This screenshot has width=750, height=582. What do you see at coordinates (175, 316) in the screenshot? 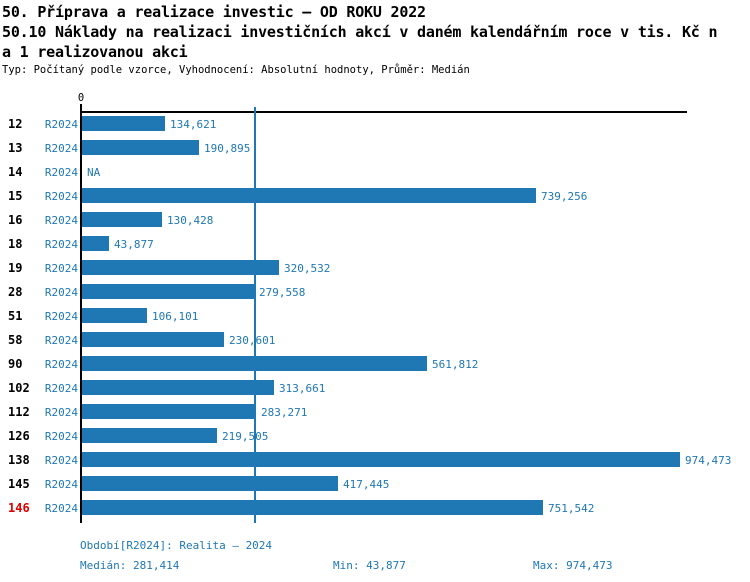
I see `bar-value-label: 106,101` at bounding box center [175, 316].